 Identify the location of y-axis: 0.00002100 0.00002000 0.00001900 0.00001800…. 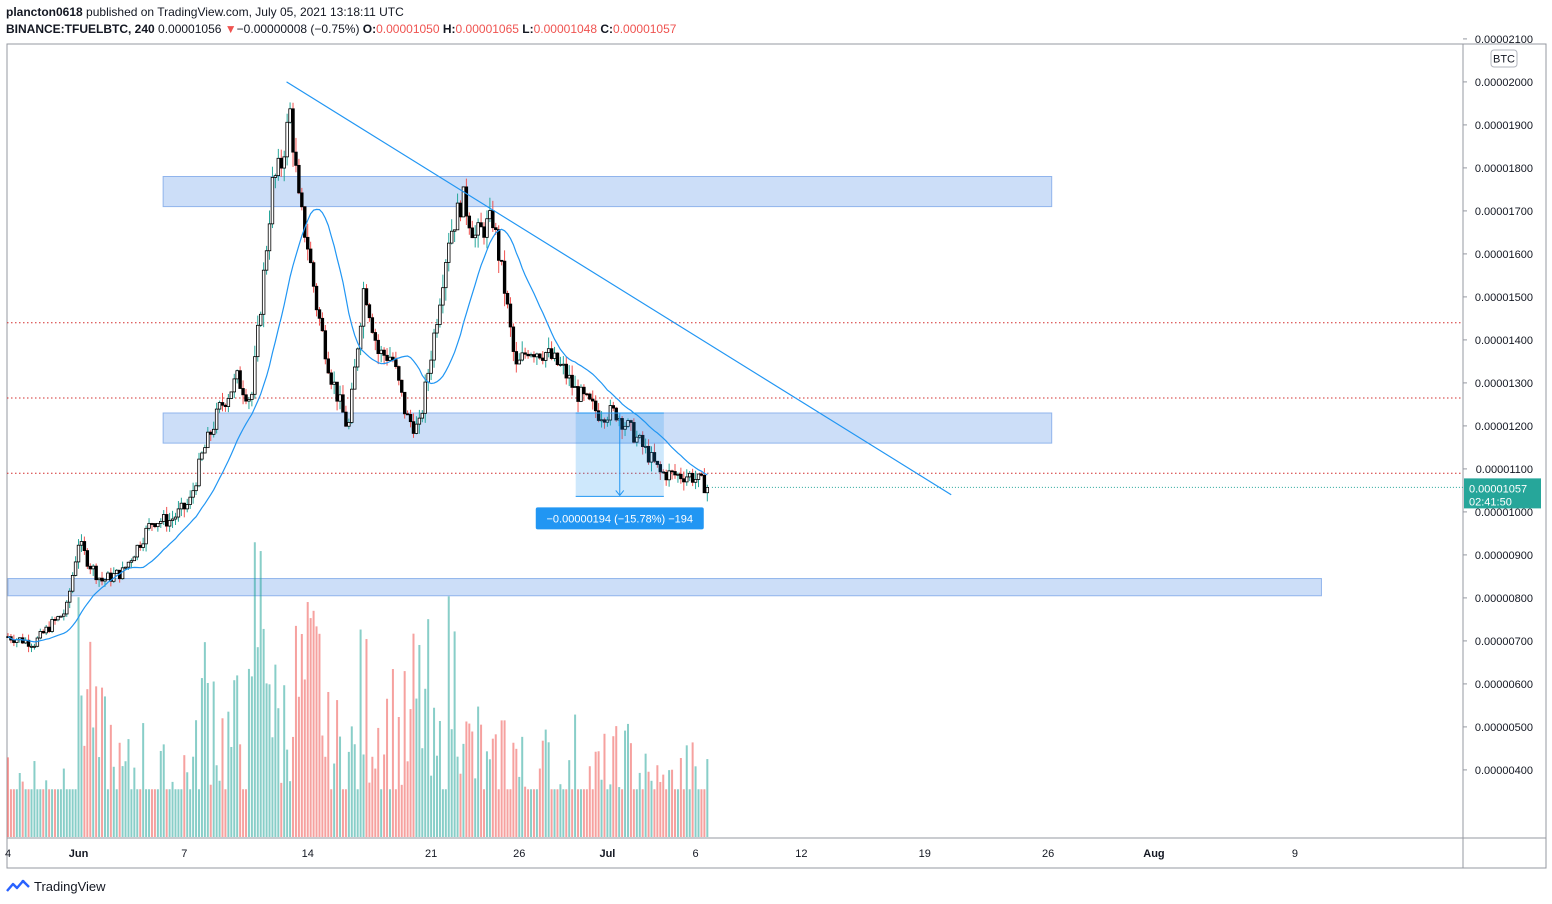
(1498, 405).